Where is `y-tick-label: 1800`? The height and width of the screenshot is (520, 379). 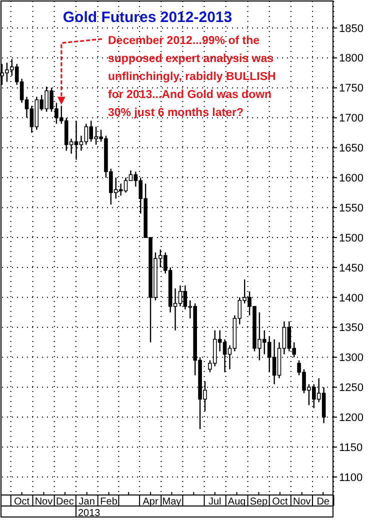
y-tick-label: 1800 is located at coordinates (351, 58).